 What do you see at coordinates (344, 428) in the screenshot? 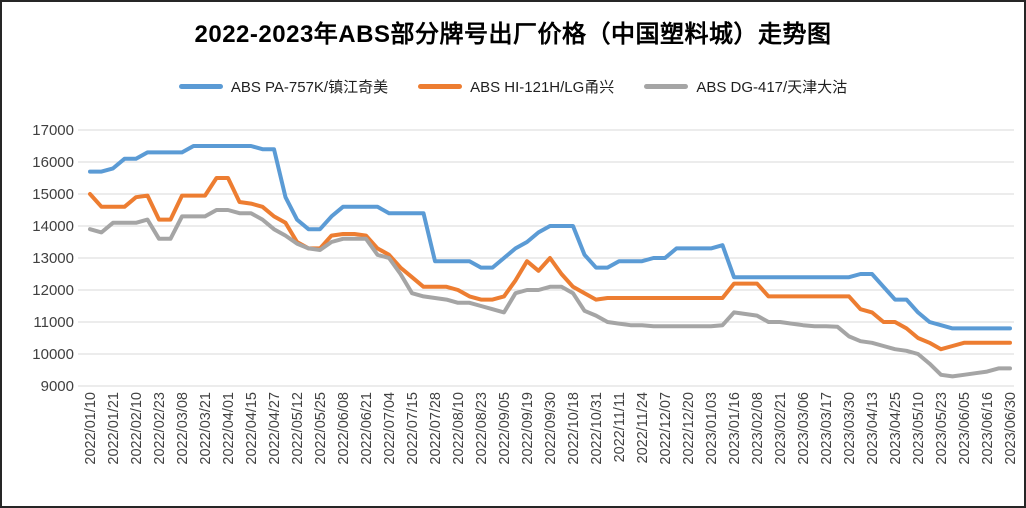
I see `x-axis-tick-label: 2022/06/08` at bounding box center [344, 428].